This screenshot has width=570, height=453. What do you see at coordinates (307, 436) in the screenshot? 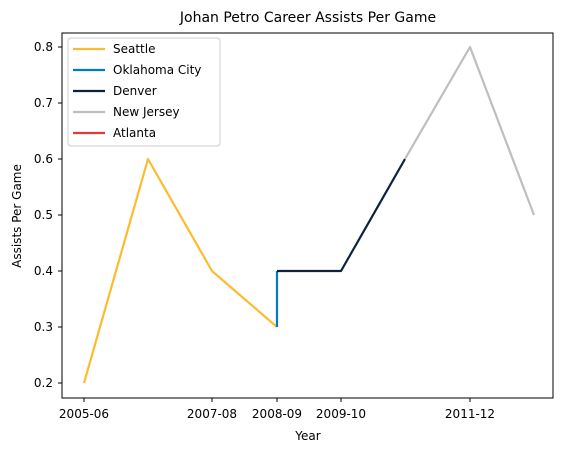
I see `x-axis-label: Year` at bounding box center [307, 436].